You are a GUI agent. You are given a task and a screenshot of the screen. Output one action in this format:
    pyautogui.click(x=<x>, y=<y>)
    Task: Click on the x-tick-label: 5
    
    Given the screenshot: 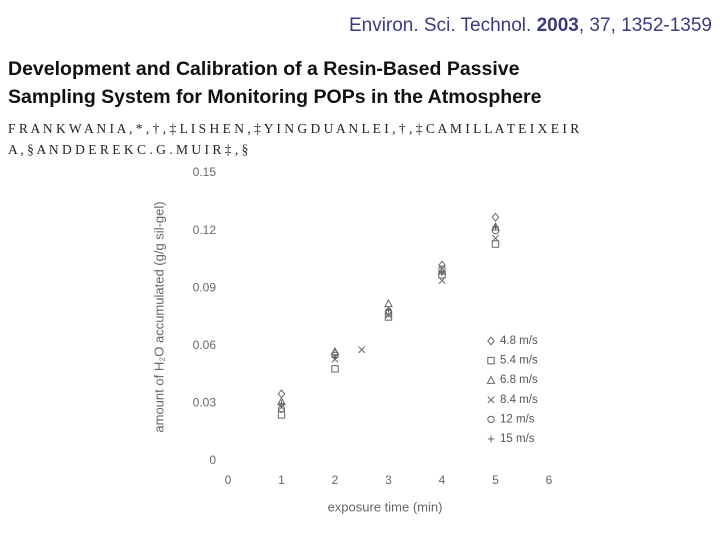 What is the action you would take?
    pyautogui.click(x=495, y=480)
    